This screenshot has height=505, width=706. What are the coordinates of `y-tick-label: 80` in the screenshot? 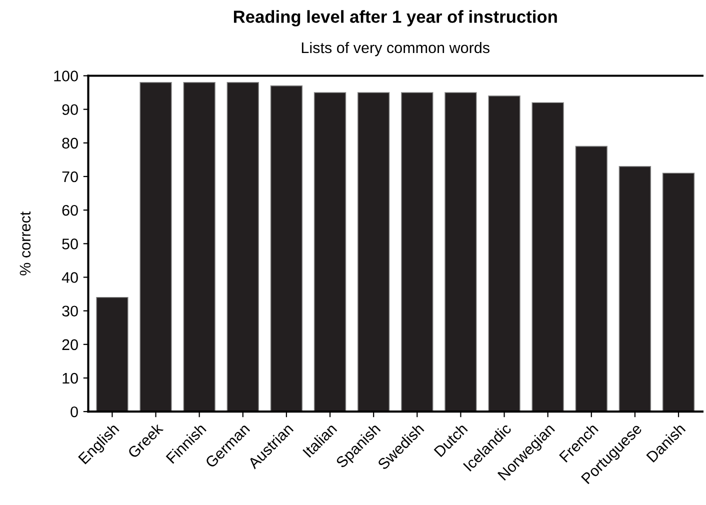 It's located at (70, 143).